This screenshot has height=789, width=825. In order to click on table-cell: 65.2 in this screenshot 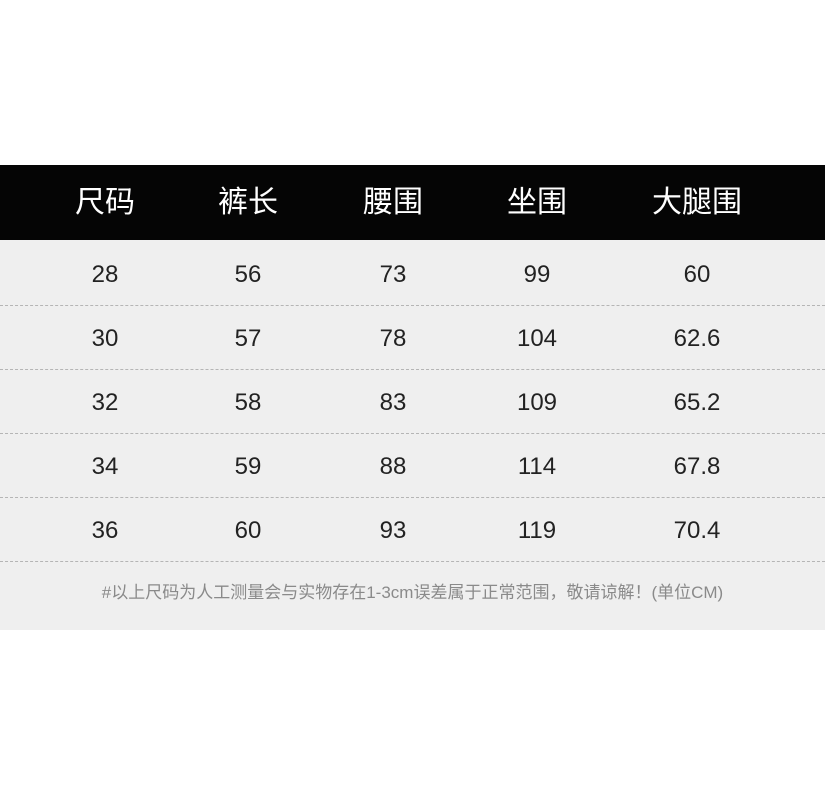, I will do `click(697, 402)`.